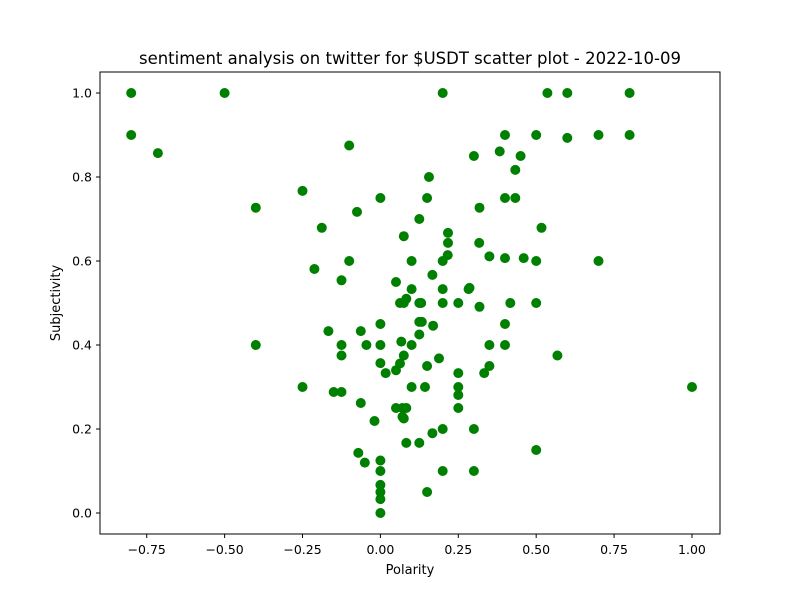  What do you see at coordinates (536, 549) in the screenshot?
I see `x-tick-label: 0.50` at bounding box center [536, 549].